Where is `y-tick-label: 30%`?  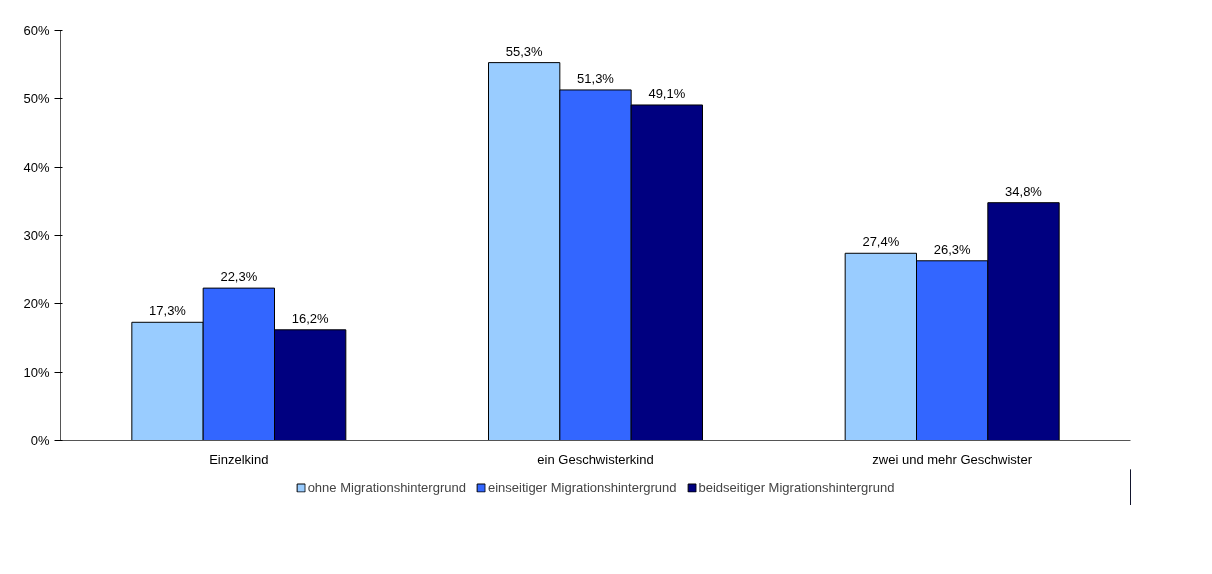 y-tick-label: 30% is located at coordinates (36, 235).